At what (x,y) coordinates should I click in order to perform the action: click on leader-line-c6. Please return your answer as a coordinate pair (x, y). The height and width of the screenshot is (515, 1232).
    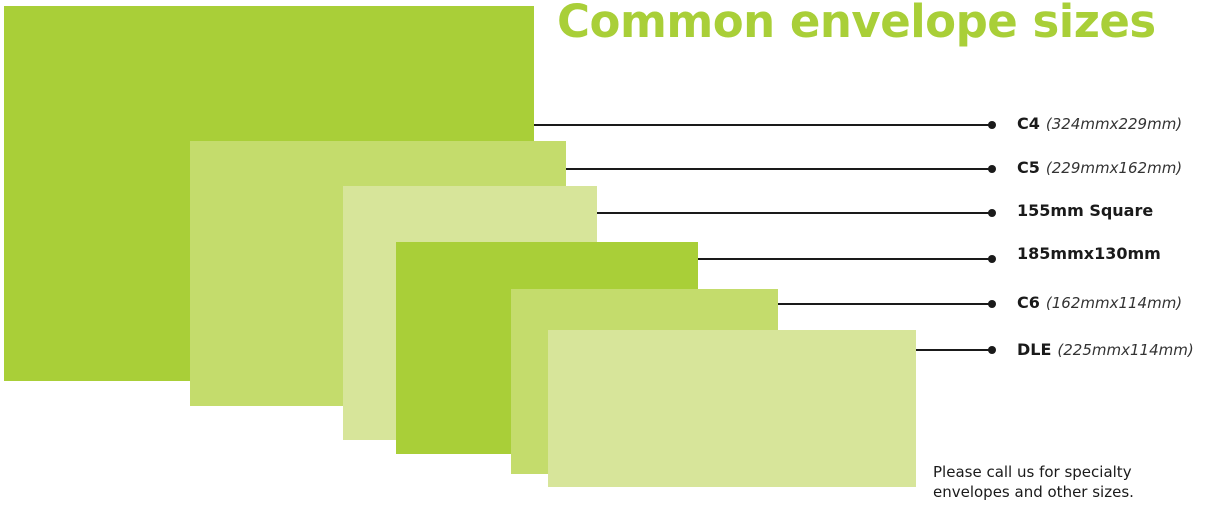
    Looking at the image, I should click on (885, 304).